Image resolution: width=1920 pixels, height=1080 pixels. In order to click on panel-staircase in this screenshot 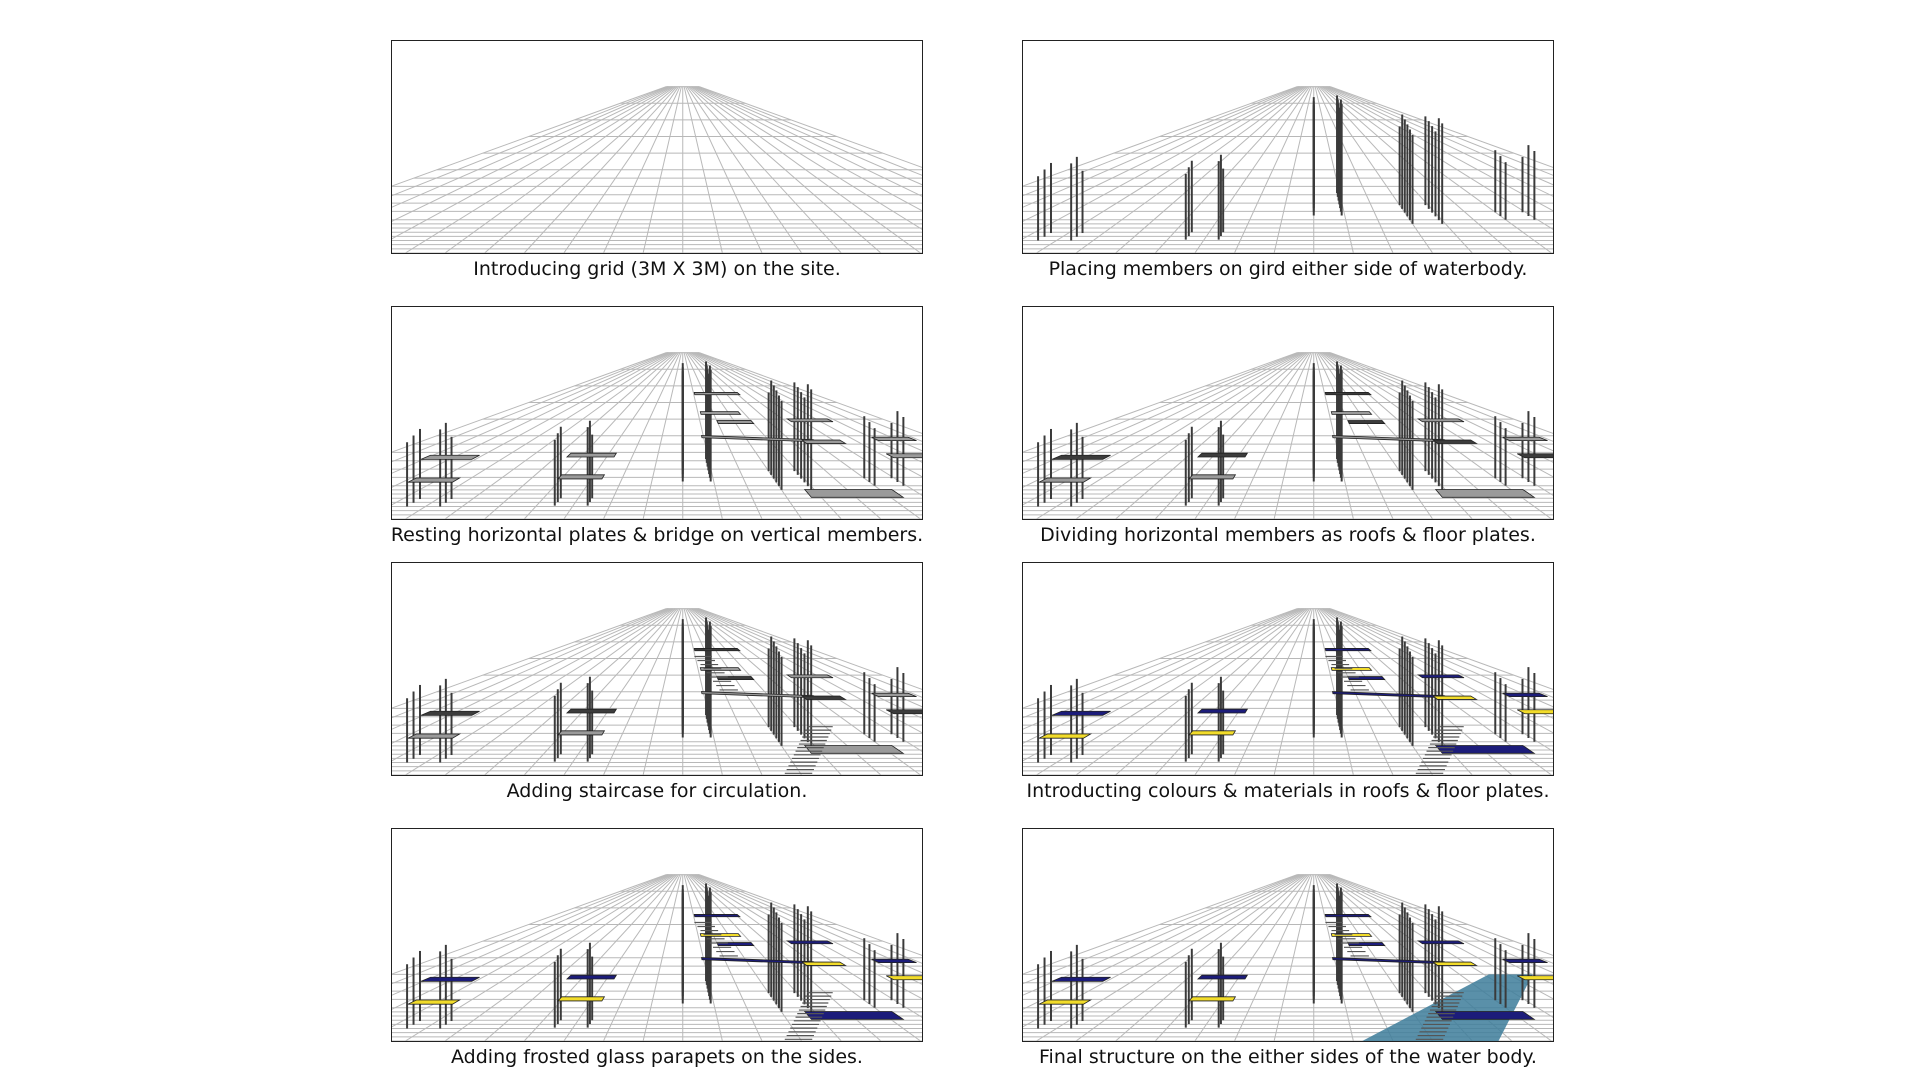, I will do `click(657, 669)`.